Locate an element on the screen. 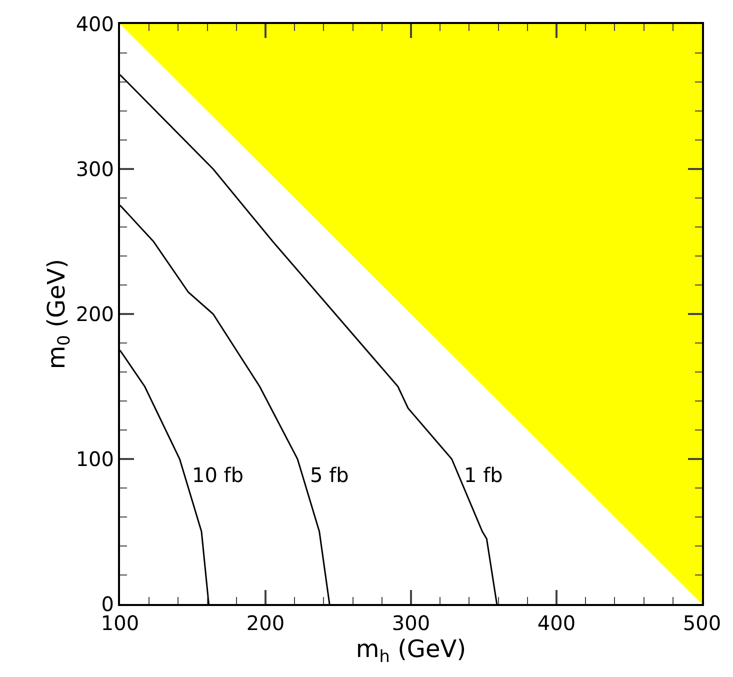 The image size is (733, 677). x-tick-label: 200 is located at coordinates (265, 623).